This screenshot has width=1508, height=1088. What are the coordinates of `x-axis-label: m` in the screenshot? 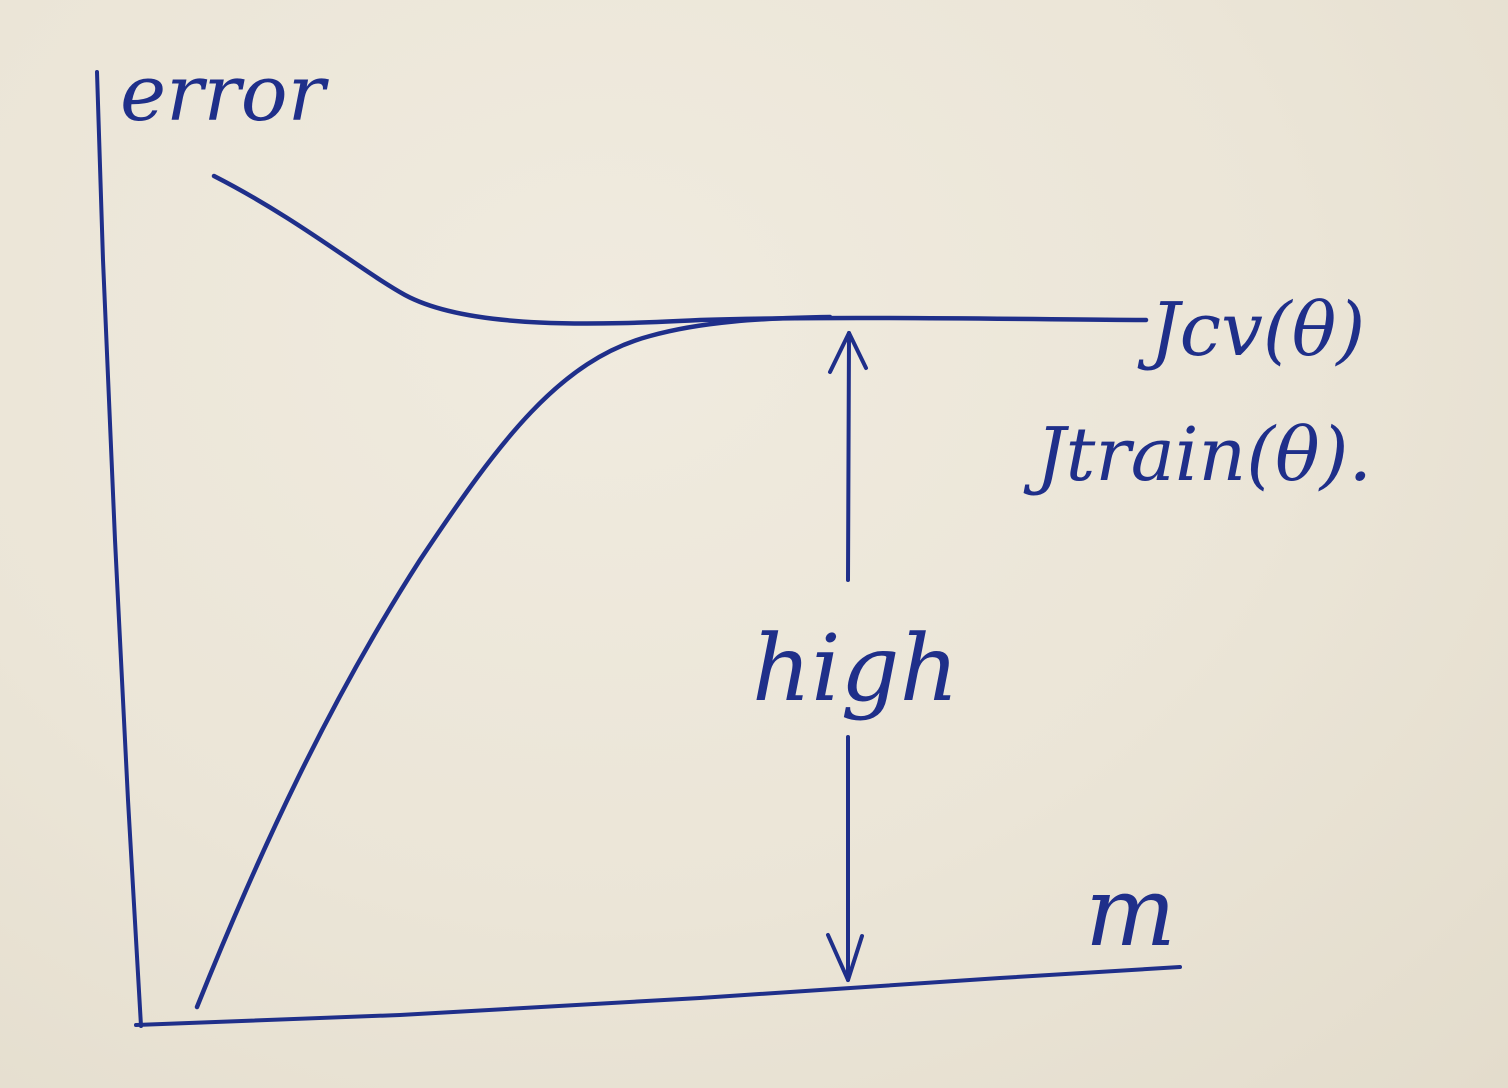 It's located at (1130, 912).